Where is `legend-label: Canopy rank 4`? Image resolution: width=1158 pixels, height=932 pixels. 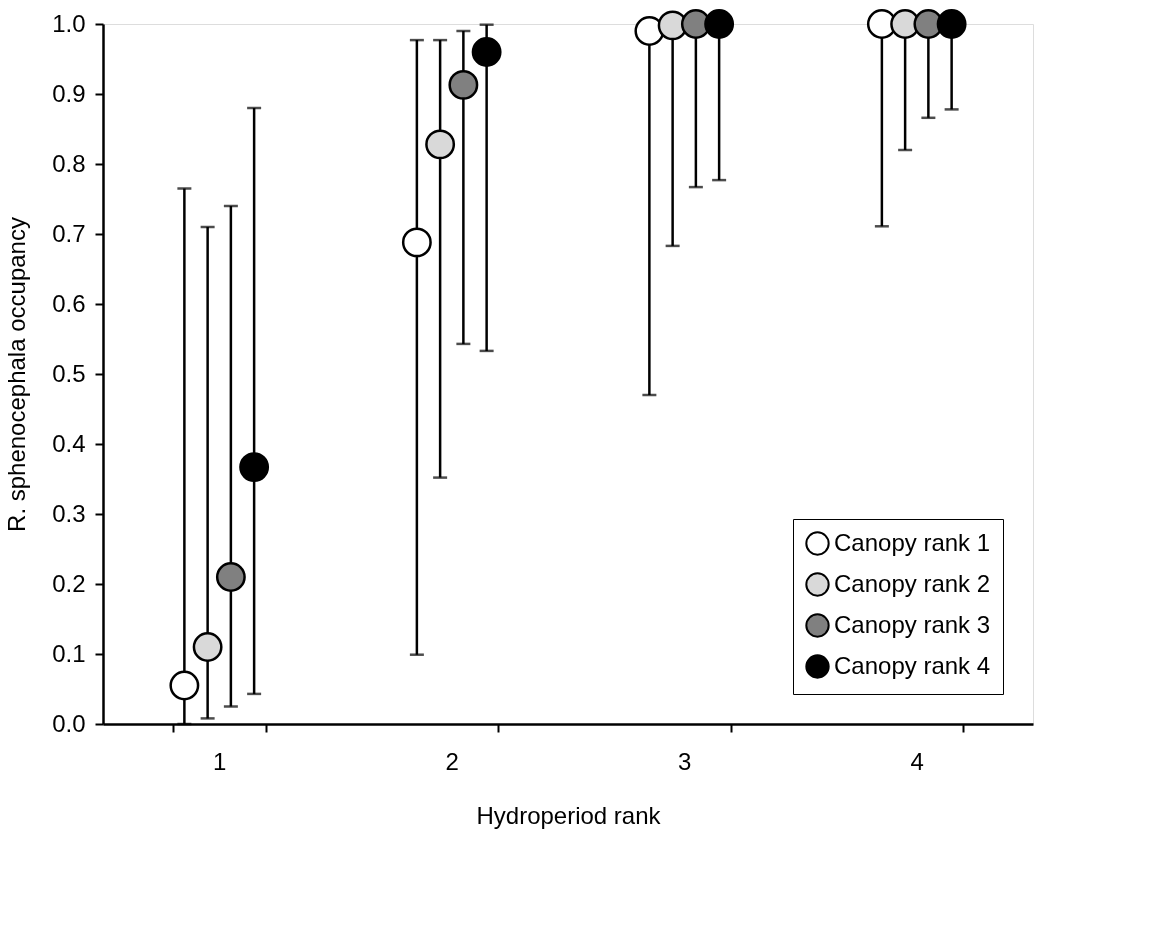 legend-label: Canopy rank 4 is located at coordinates (912, 665).